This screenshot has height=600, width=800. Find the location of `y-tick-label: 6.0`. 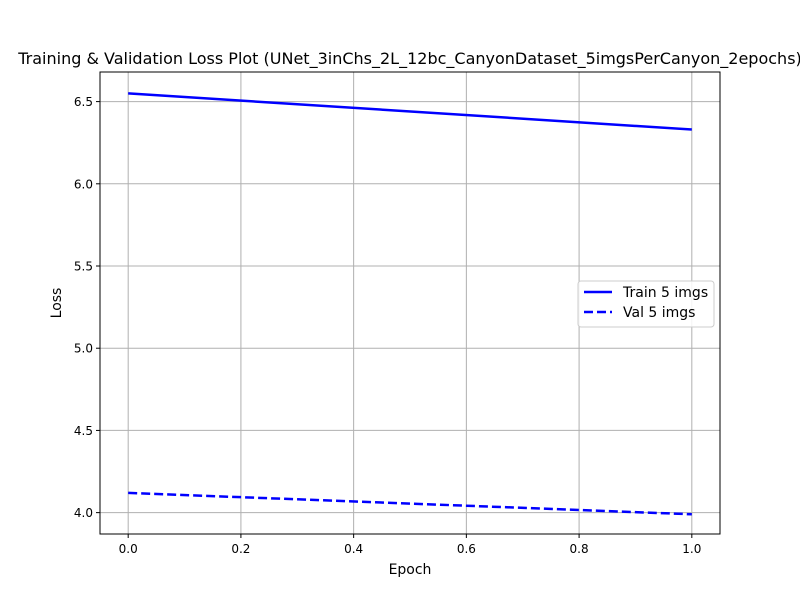

y-tick-label: 6.0 is located at coordinates (83, 184).